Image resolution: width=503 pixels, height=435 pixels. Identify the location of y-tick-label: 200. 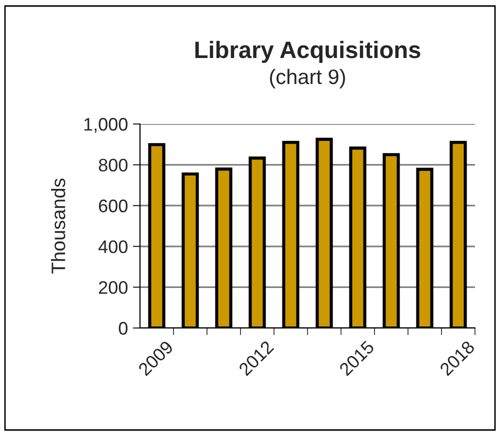
(113, 287).